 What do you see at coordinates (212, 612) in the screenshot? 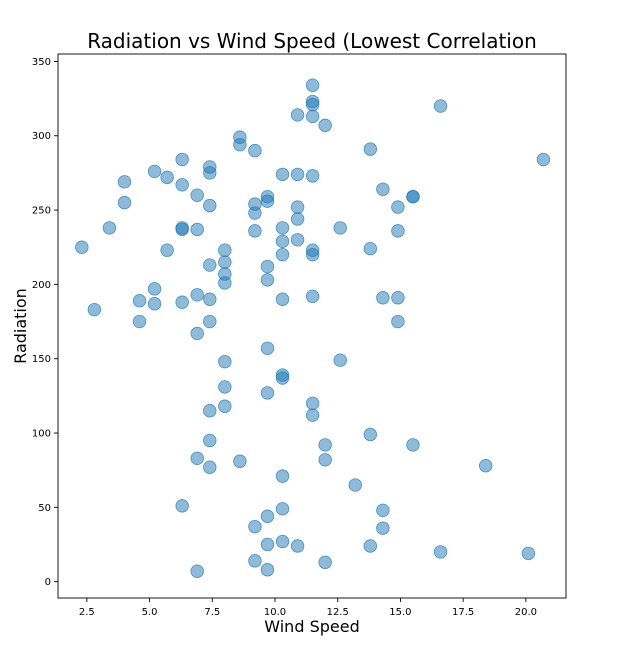
I see `x-tick-label: 7.5` at bounding box center [212, 612].